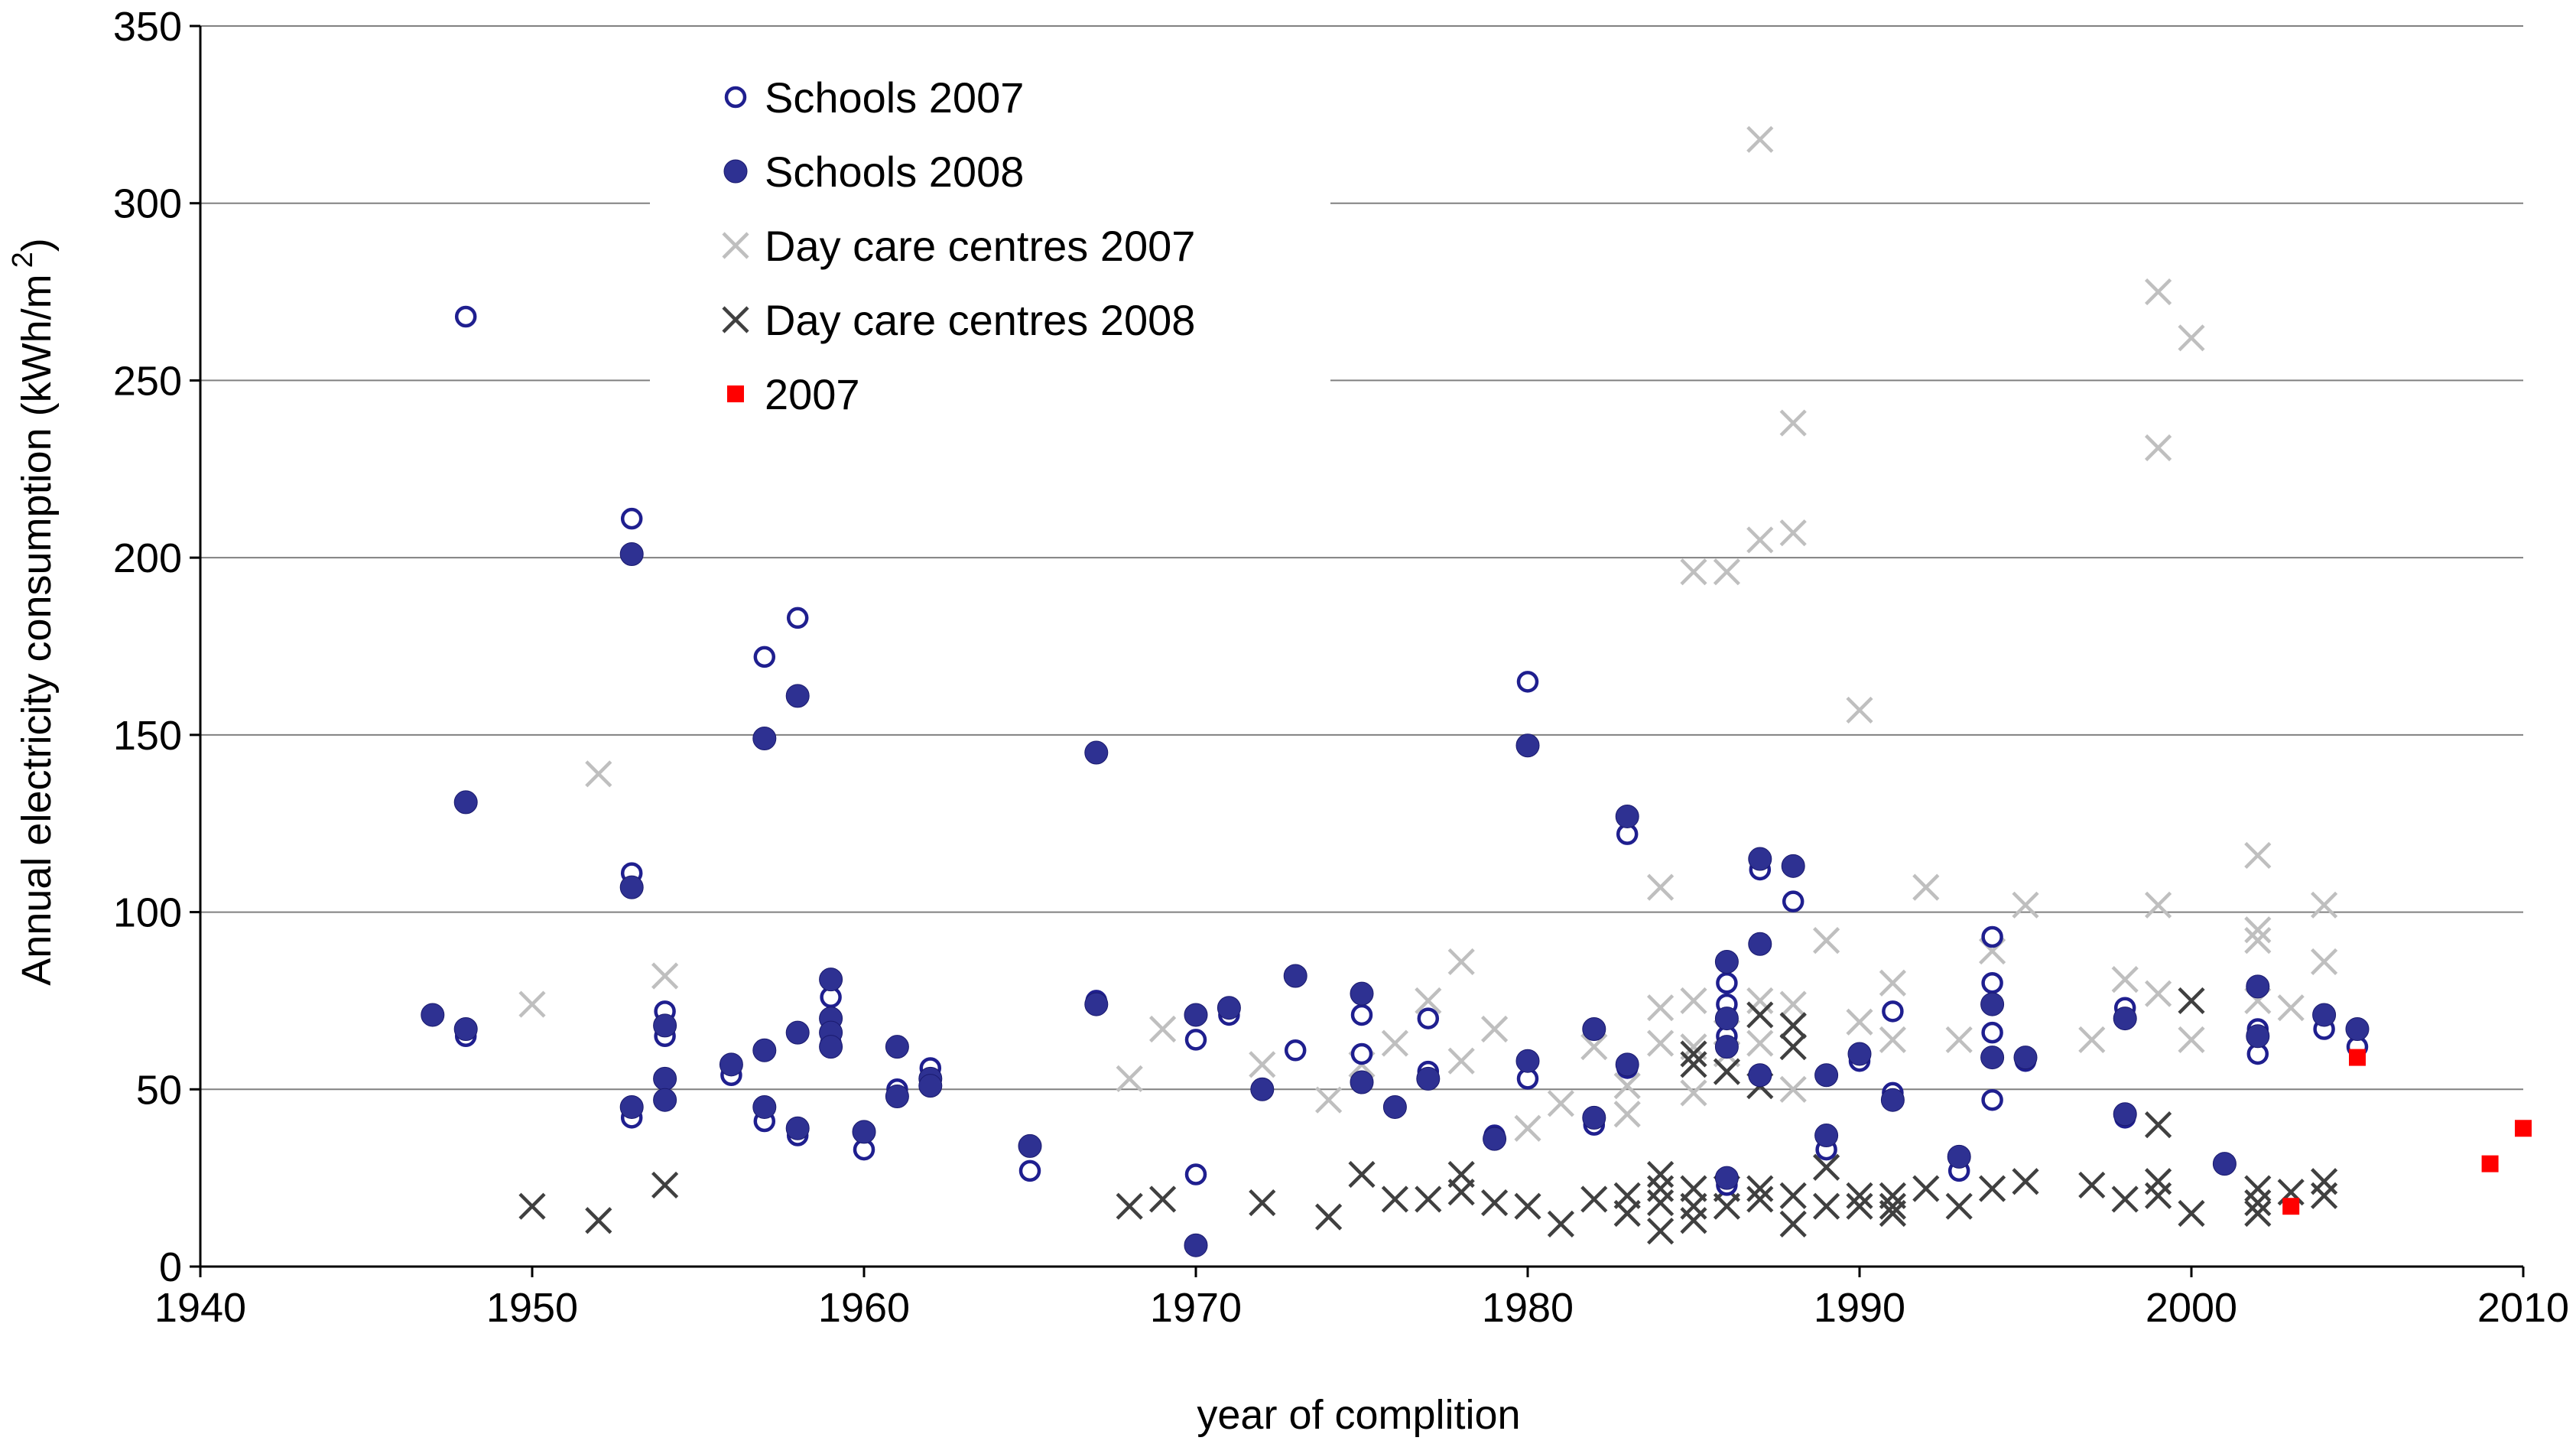  What do you see at coordinates (1428, 1116) in the screenshot?
I see `series-day-care-centres-2008` at bounding box center [1428, 1116].